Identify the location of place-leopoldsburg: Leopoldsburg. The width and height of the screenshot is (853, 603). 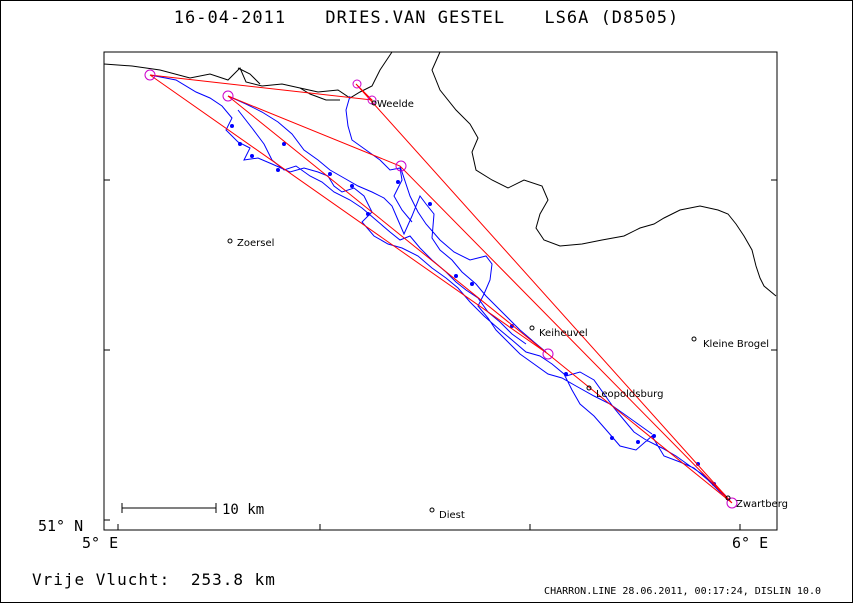
(629, 394).